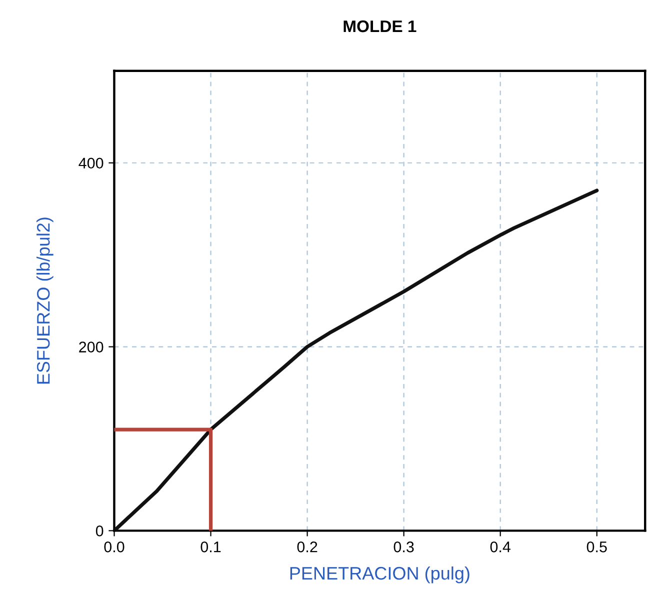  I want to click on y-tick-label: 200, so click(91, 347).